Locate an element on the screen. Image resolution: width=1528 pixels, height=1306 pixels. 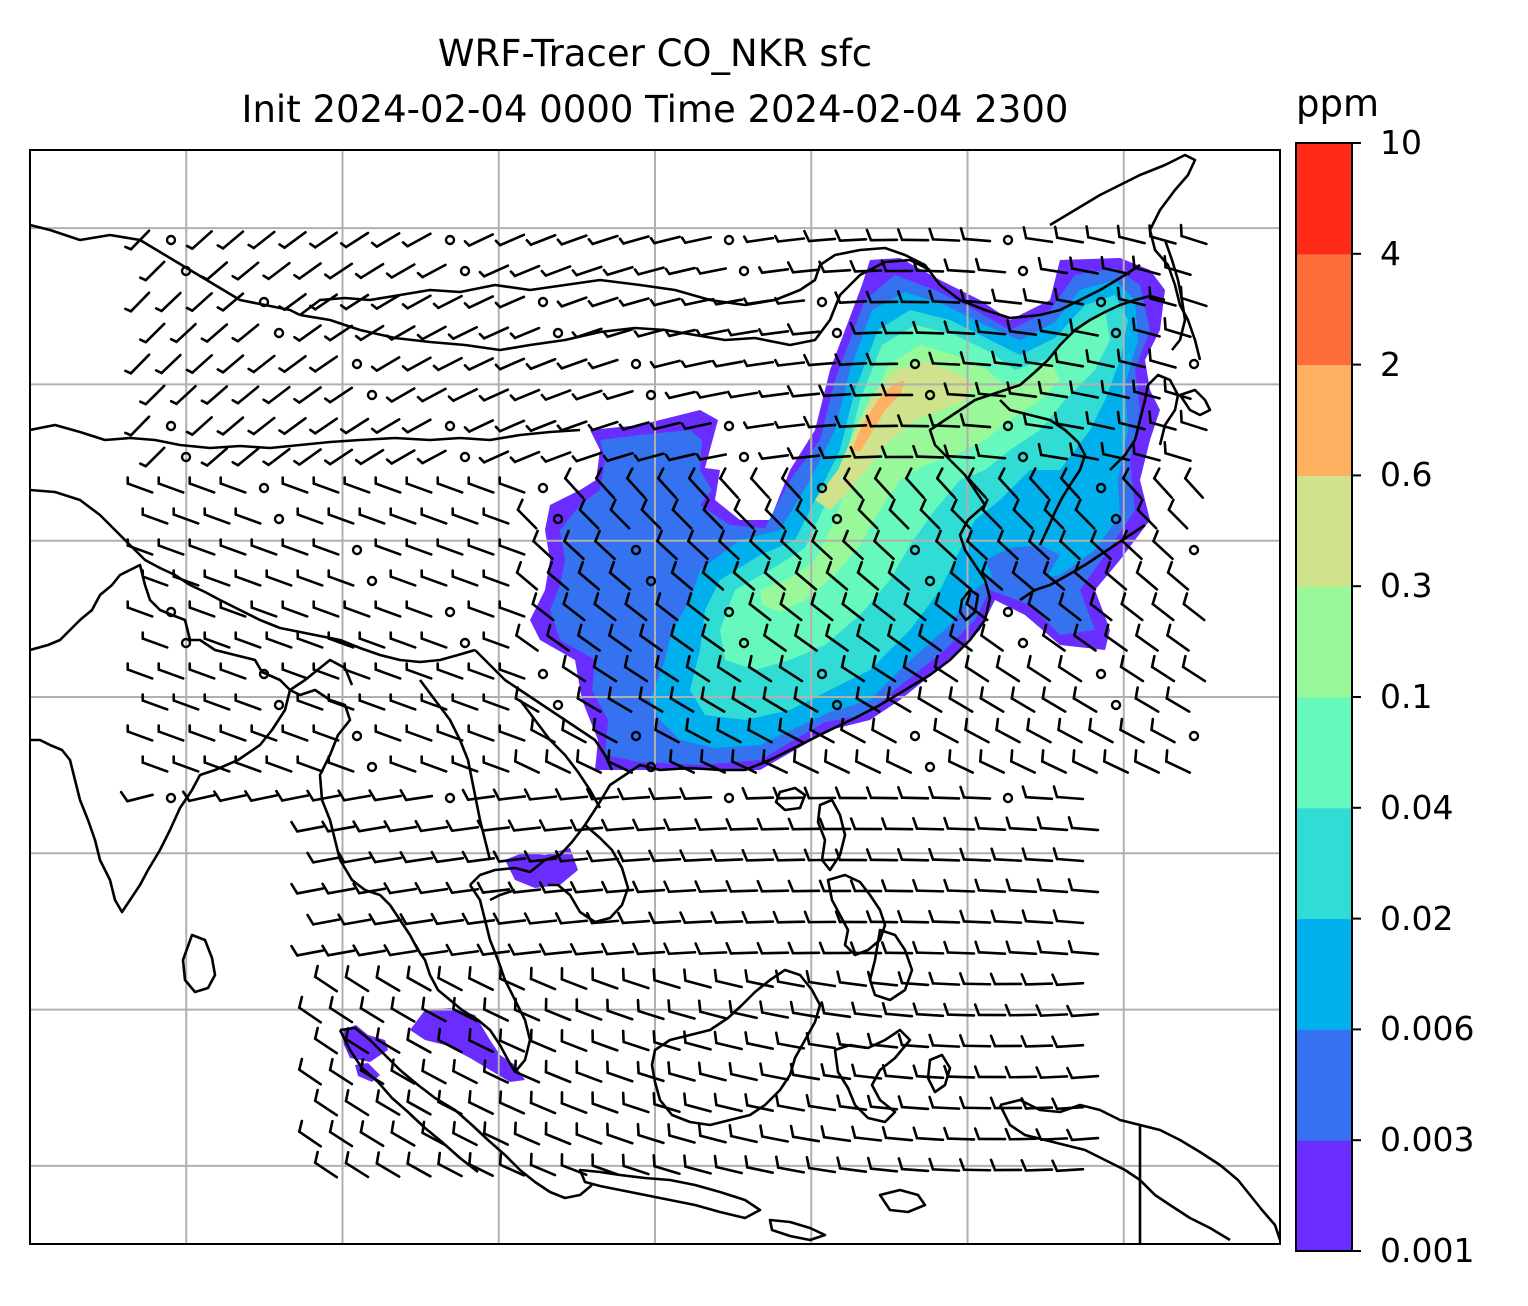
colorbar-tick-label: 4 is located at coordinates (1390, 253).